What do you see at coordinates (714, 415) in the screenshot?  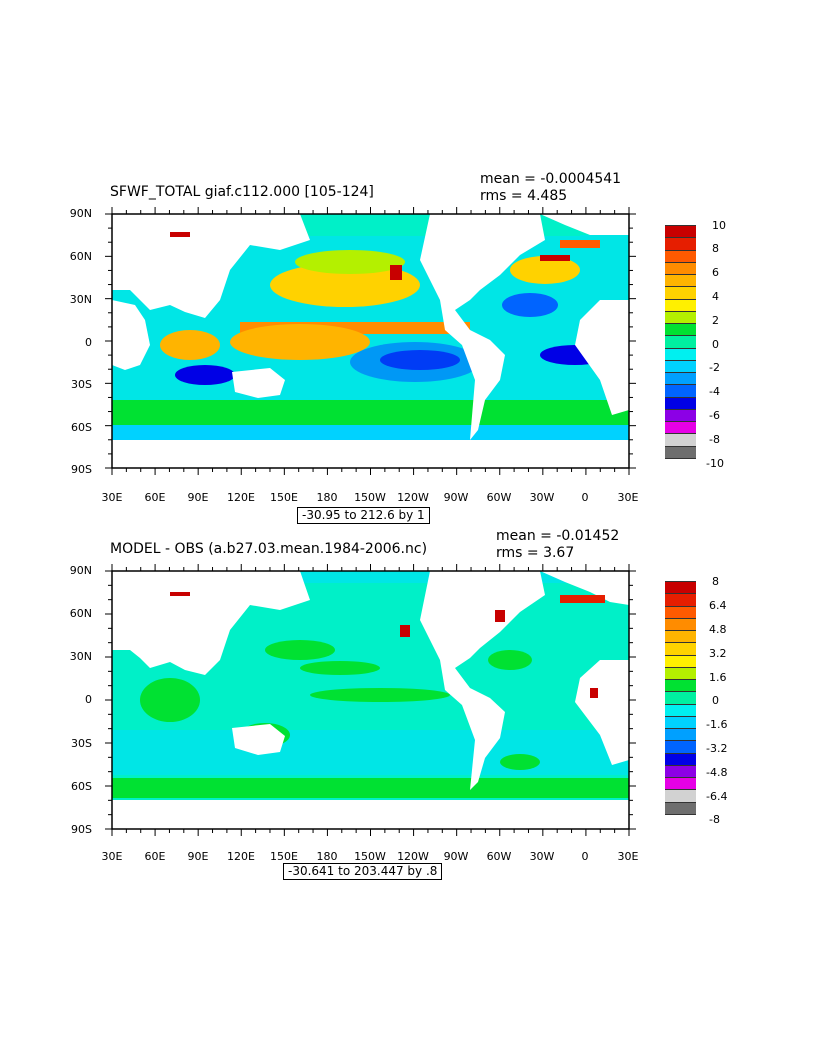 I see `colorbar-label: -6` at bounding box center [714, 415].